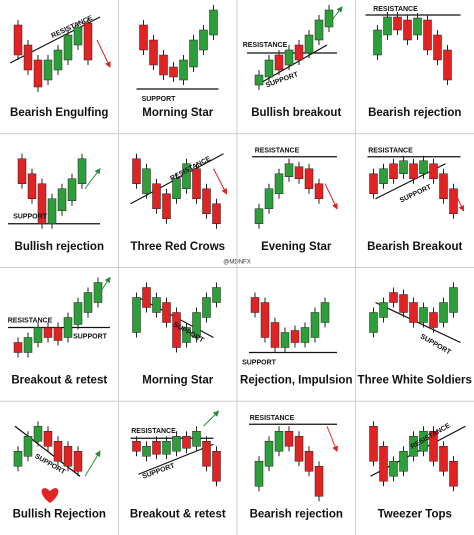  What do you see at coordinates (177, 381) in the screenshot?
I see `pattern-title: Morning Star` at bounding box center [177, 381].